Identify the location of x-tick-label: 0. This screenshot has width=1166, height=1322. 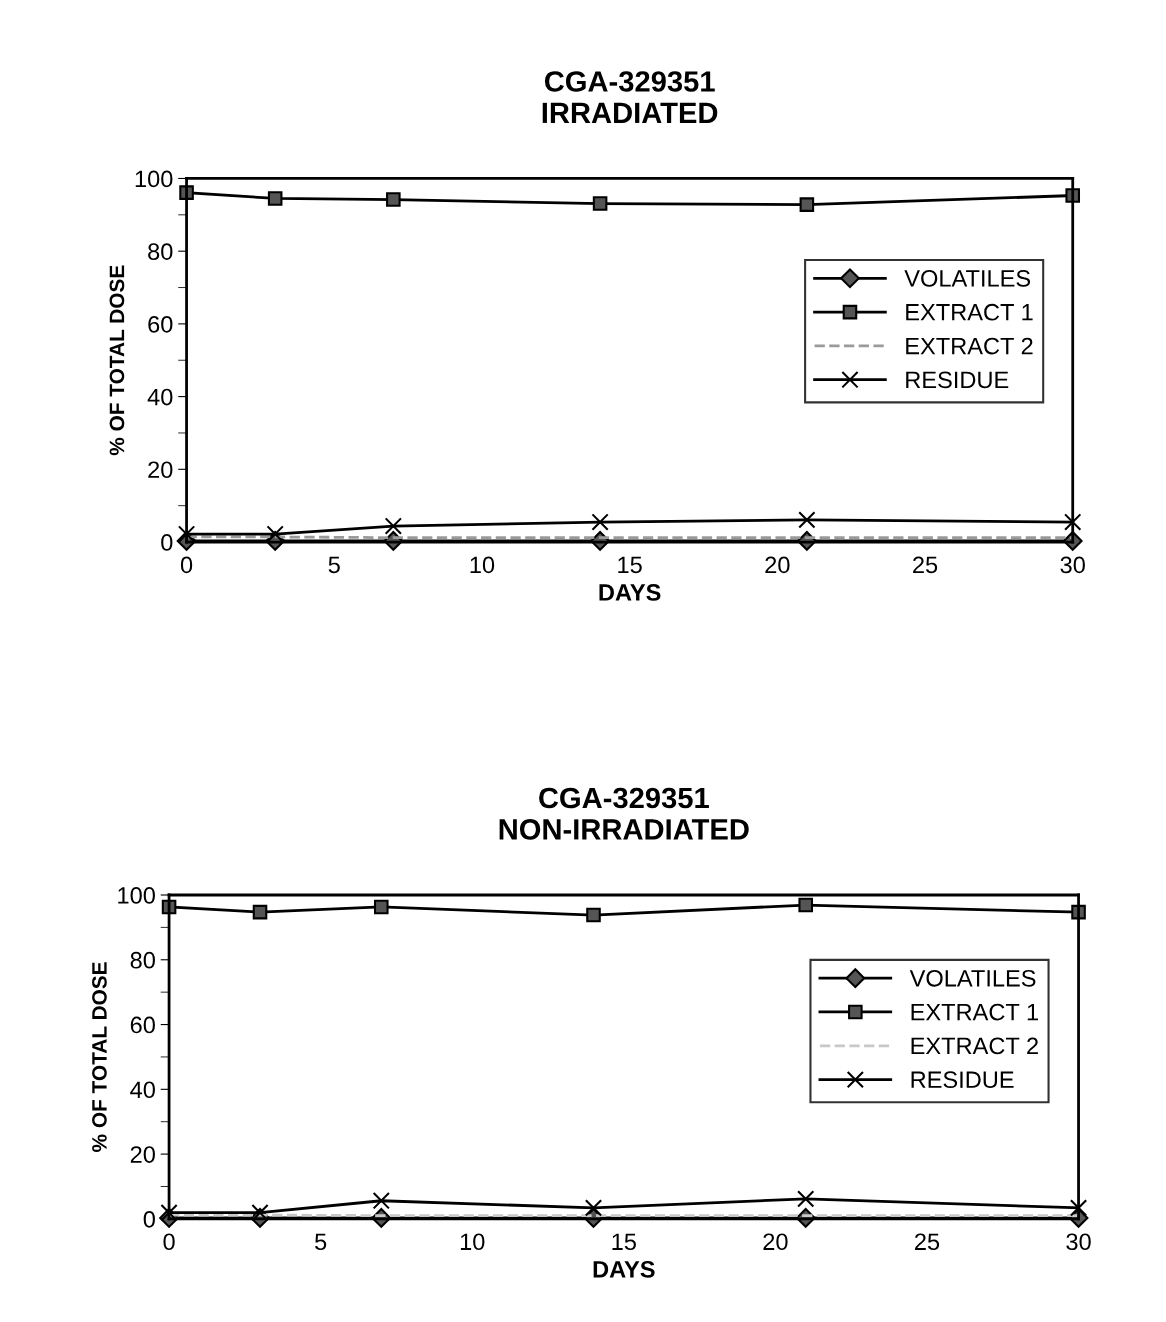
(186, 565).